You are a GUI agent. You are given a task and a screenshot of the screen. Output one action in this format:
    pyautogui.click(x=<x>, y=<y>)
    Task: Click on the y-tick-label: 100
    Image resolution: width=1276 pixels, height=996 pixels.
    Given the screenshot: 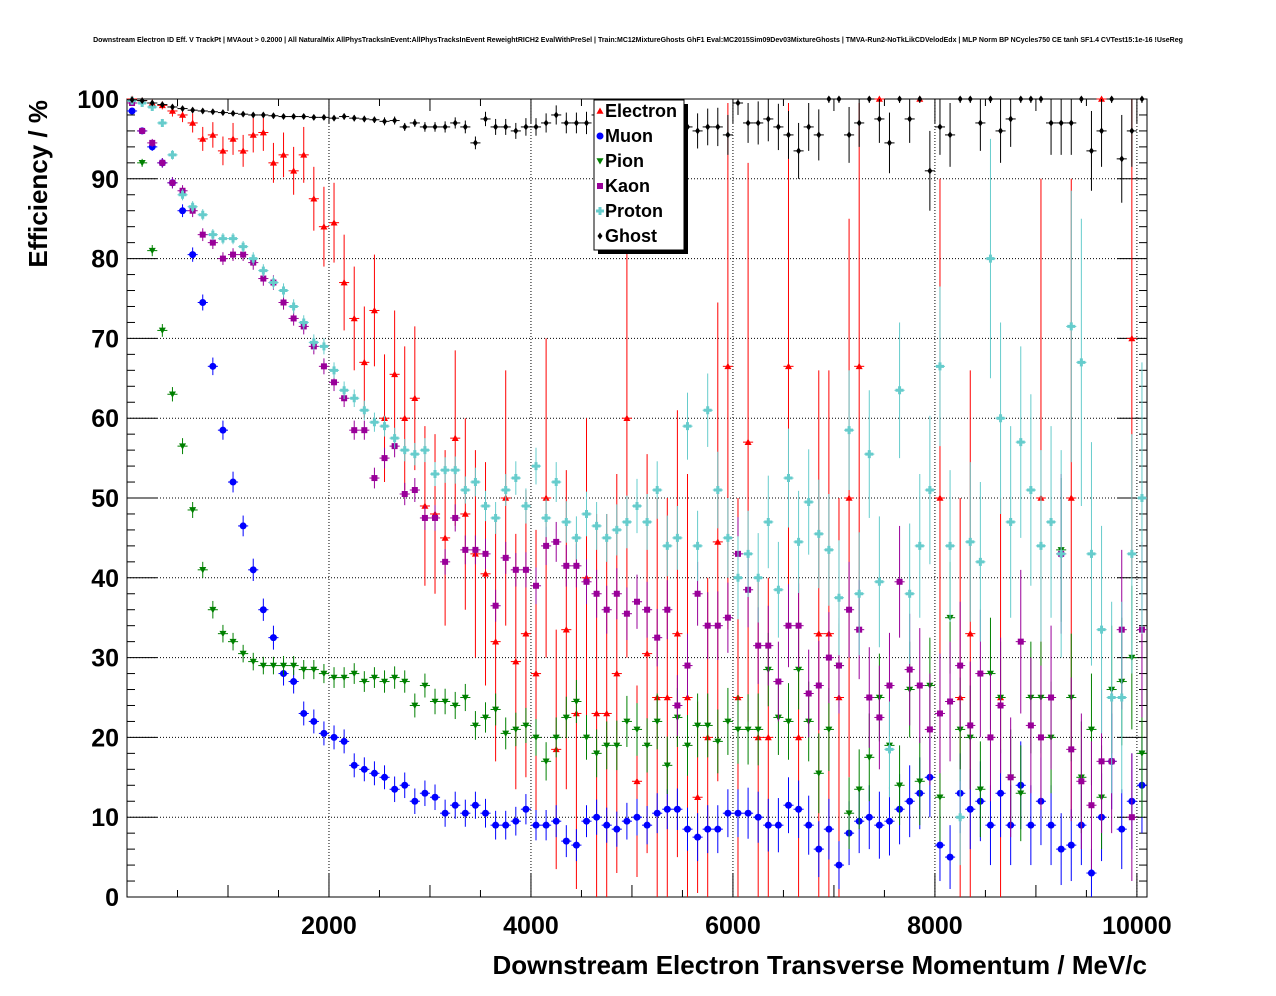 What is the action you would take?
    pyautogui.click(x=98, y=100)
    